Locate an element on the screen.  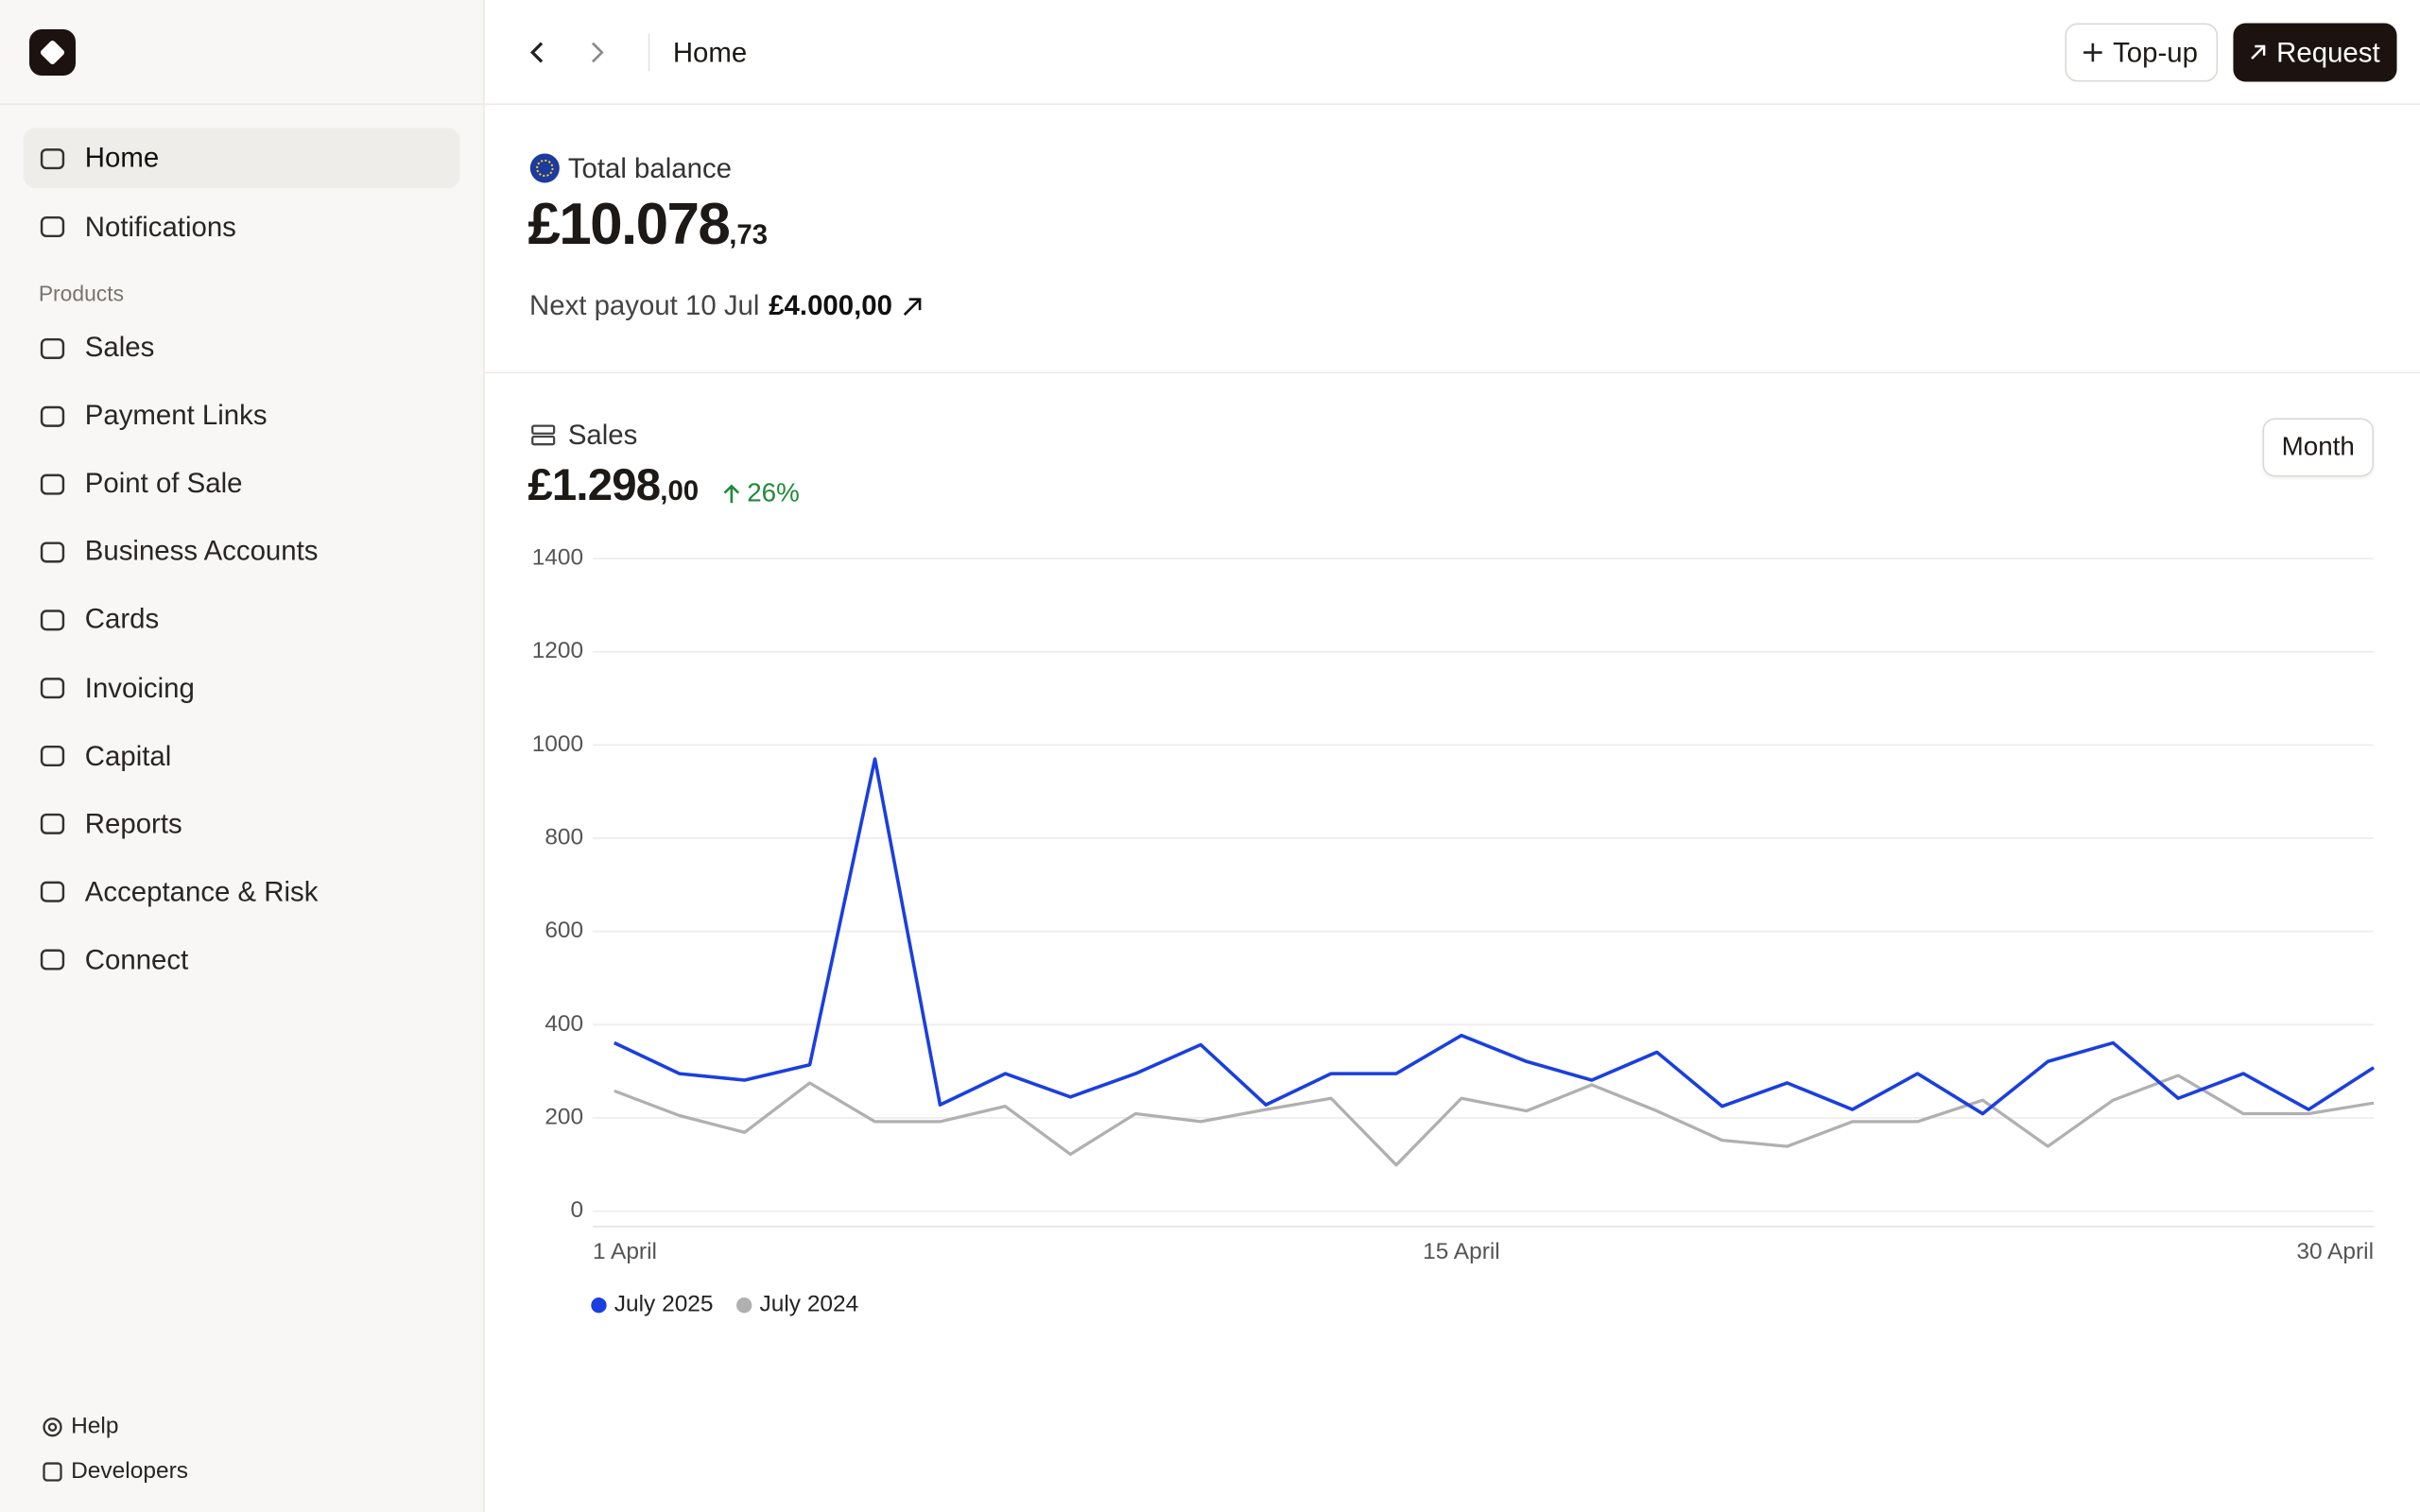
y-tick-label: 200 is located at coordinates (563, 1116).